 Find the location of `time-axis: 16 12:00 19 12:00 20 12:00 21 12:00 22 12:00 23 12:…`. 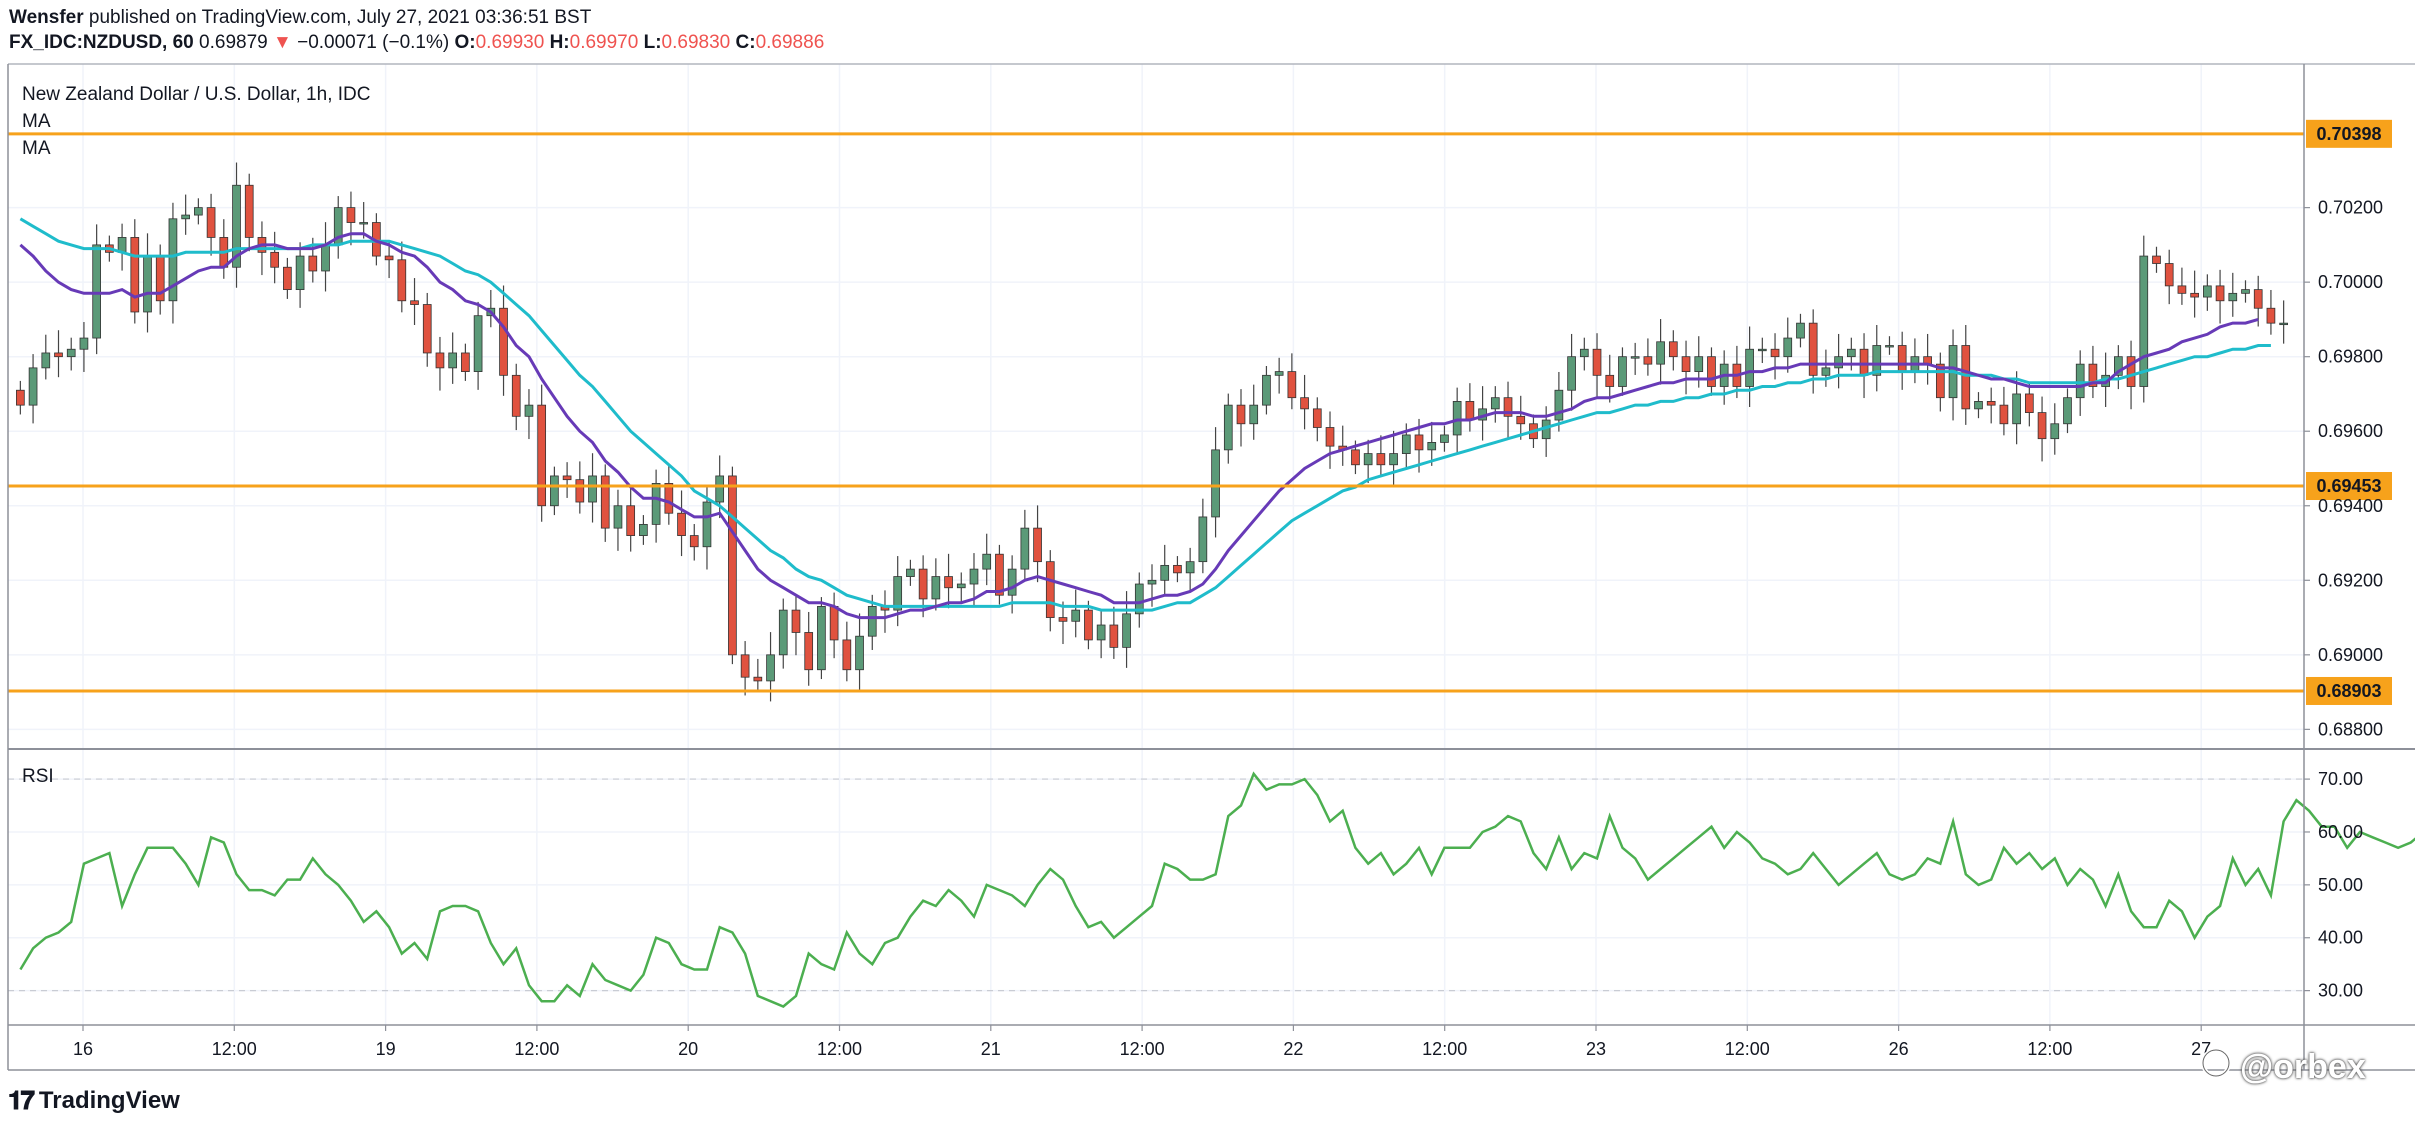

time-axis: 16 12:00 19 12:00 20 12:00 21 12:00 22 12:00 23 12:… is located at coordinates (1142, 1042).